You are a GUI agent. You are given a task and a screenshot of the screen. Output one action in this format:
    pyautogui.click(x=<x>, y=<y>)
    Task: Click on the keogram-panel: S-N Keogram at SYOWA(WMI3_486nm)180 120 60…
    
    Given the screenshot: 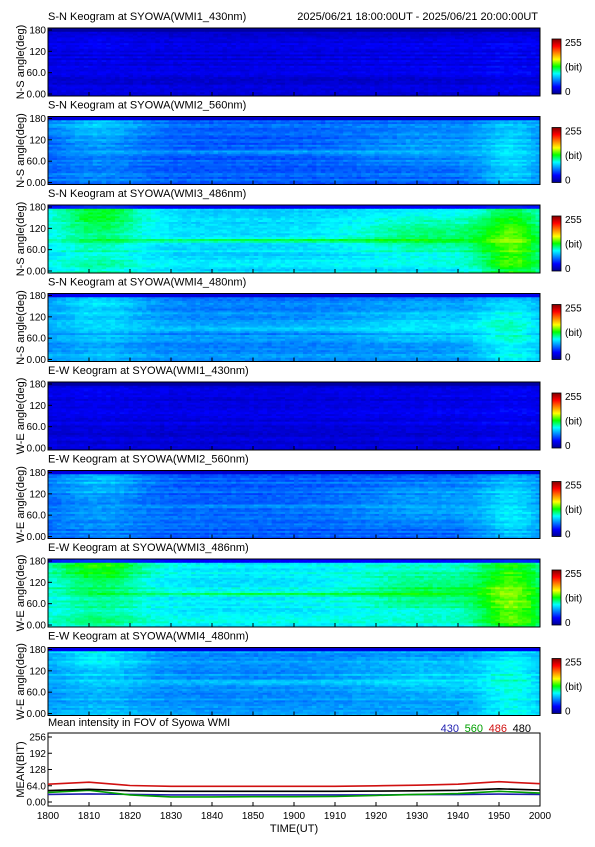 What is the action you would take?
    pyautogui.click(x=298, y=233)
    